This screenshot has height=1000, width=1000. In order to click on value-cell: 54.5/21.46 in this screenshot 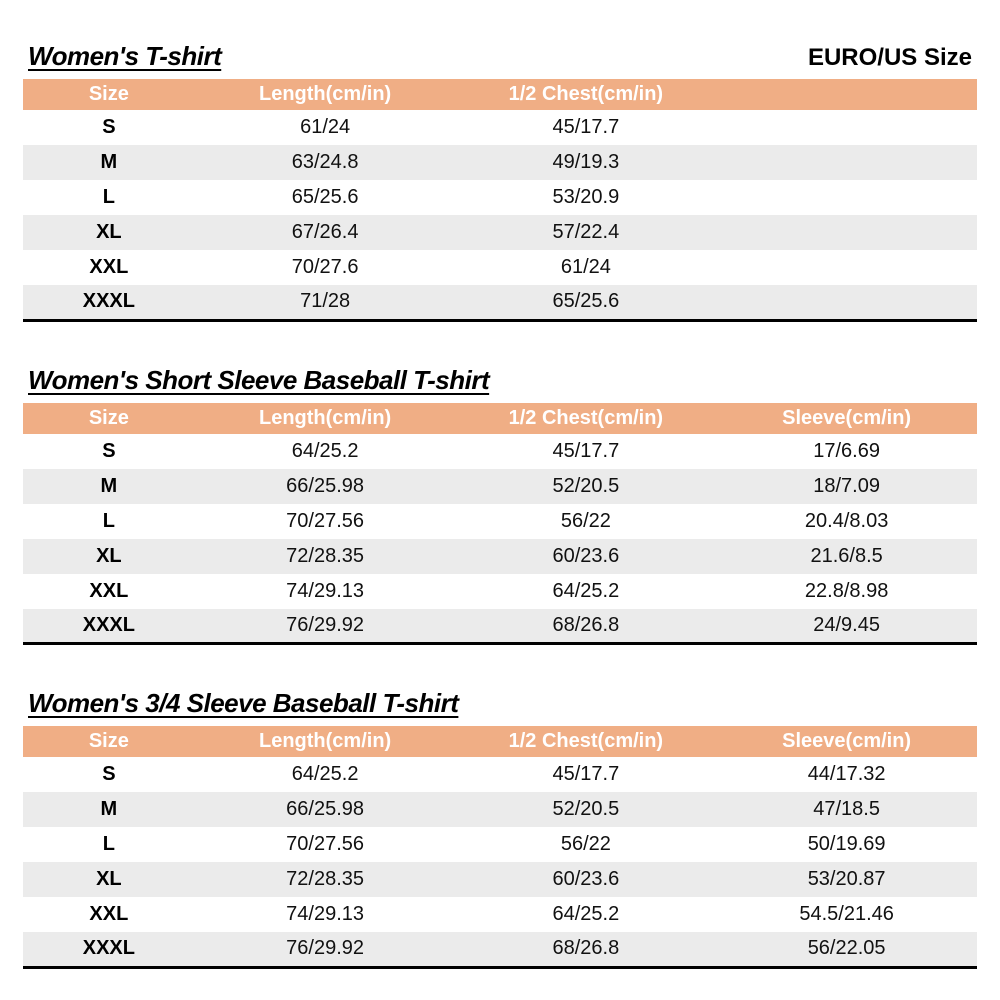, I will do `click(846, 914)`.